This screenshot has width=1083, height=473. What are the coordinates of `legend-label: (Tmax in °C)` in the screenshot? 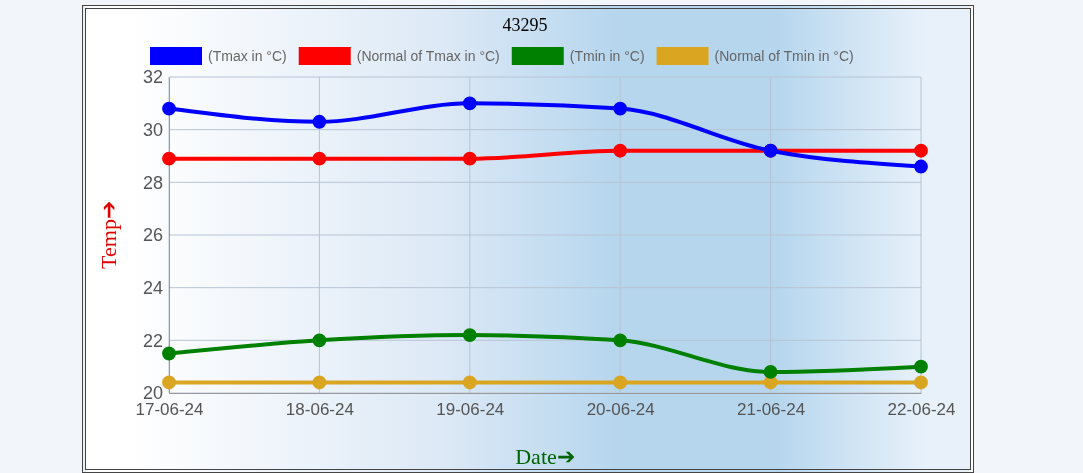 It's located at (247, 56).